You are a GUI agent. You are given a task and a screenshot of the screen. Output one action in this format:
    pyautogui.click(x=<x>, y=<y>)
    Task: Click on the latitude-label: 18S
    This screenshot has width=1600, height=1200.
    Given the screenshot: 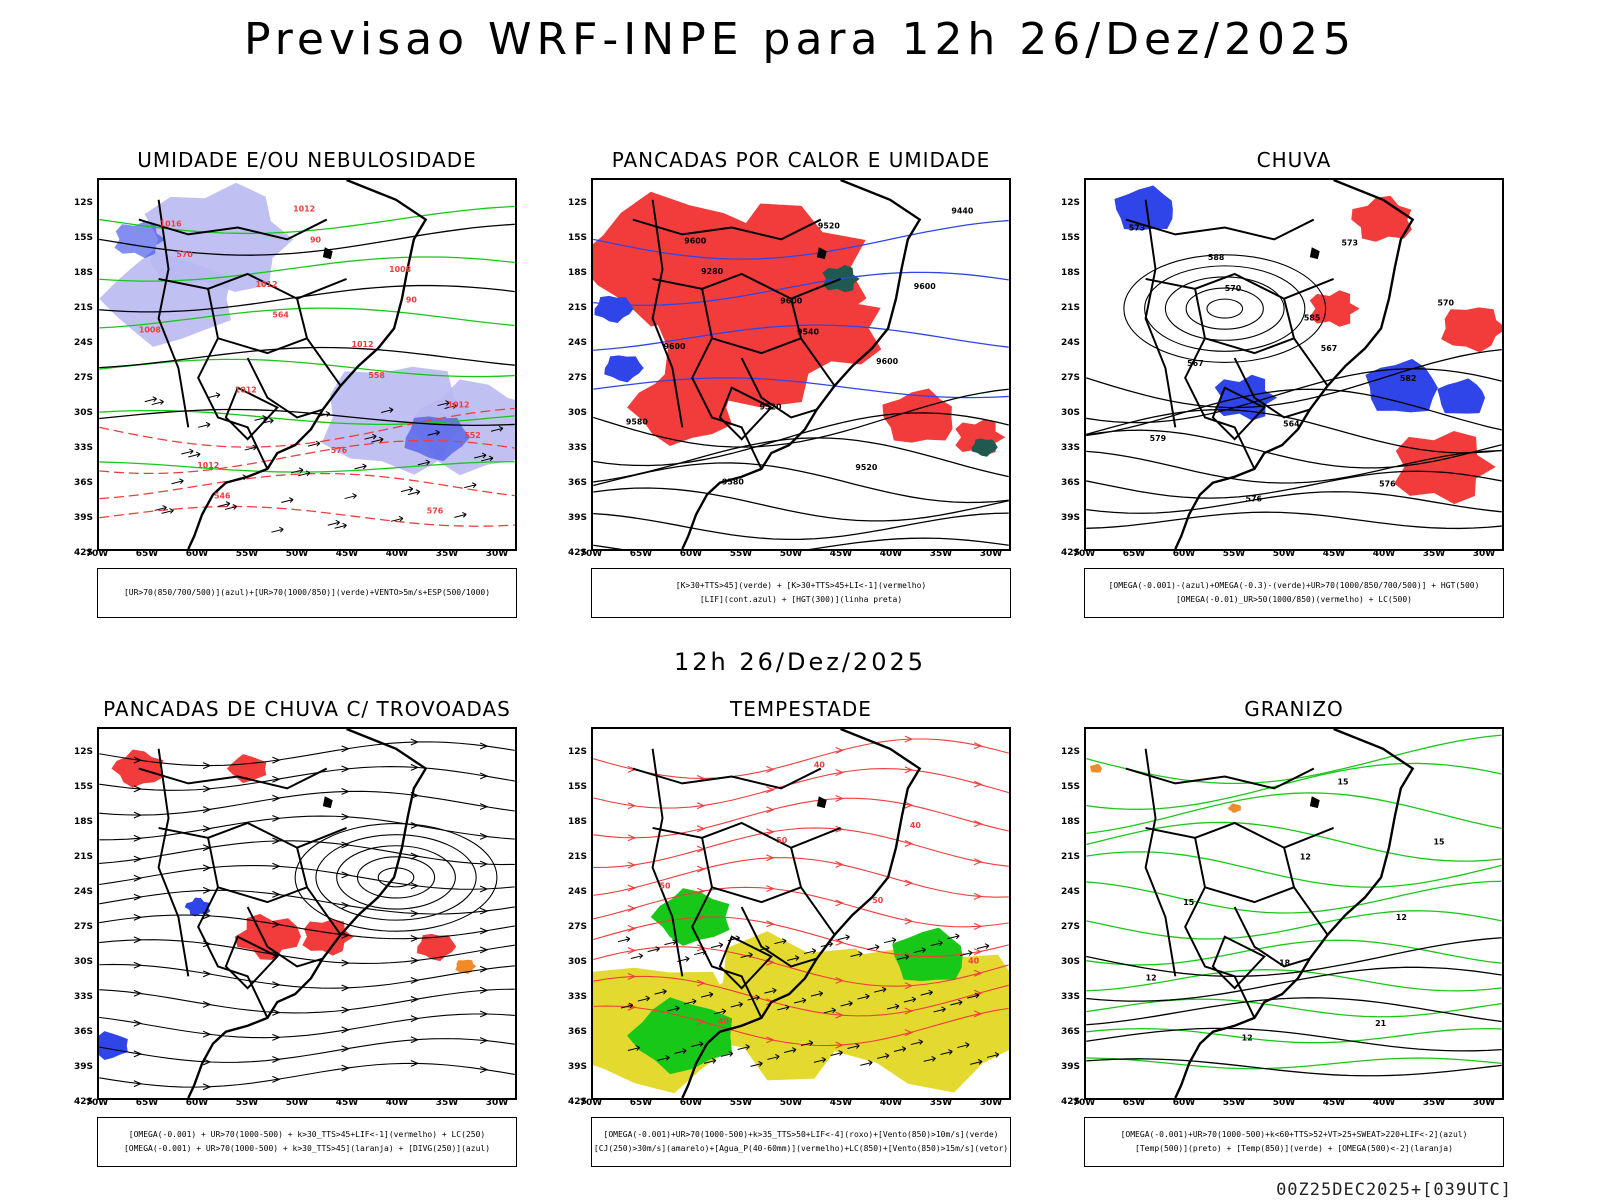 What is the action you would take?
    pyautogui.click(x=83, y=273)
    